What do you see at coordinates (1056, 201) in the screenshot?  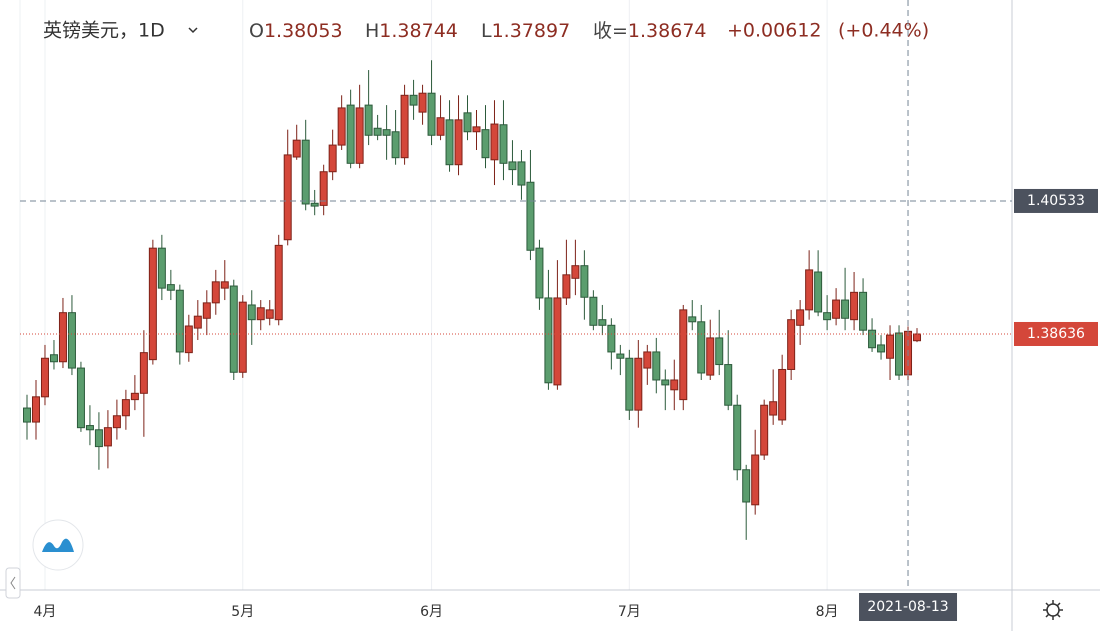 I see `crosshair-price-label: 1.40533` at bounding box center [1056, 201].